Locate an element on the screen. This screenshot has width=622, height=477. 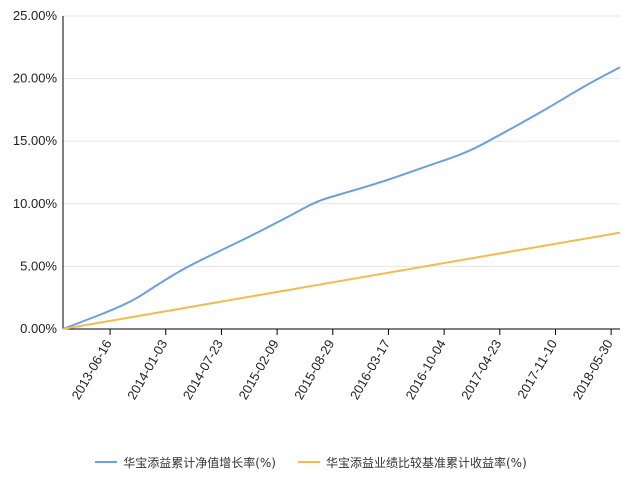
legend: 华宝添益累计净值增长率(%) 华宝添益业绩比较基准累计收益率(%) is located at coordinates (311, 462).